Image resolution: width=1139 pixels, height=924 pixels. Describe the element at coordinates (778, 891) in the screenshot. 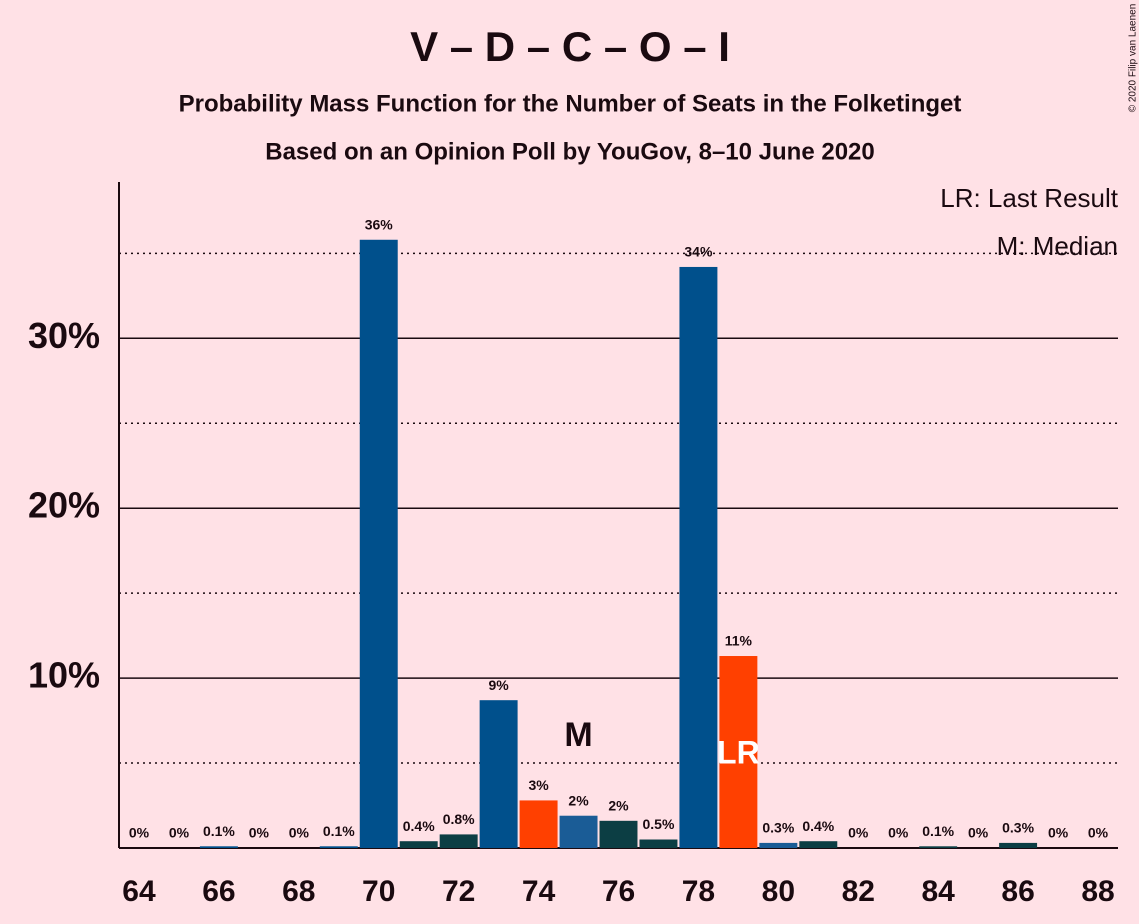

I see `x-tick-label: 80` at that location.